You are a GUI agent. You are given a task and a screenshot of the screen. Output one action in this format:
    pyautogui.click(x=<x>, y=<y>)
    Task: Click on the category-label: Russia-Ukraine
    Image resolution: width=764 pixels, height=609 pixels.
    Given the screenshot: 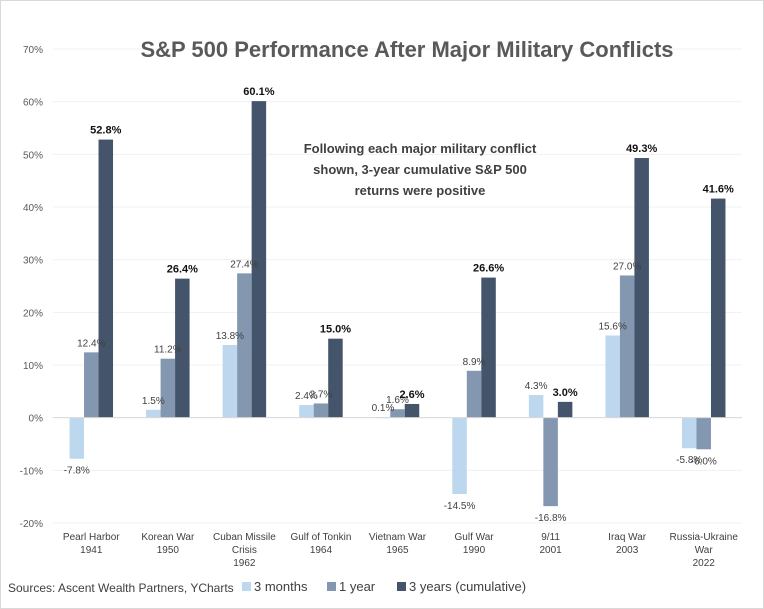 What is the action you would take?
    pyautogui.click(x=704, y=537)
    